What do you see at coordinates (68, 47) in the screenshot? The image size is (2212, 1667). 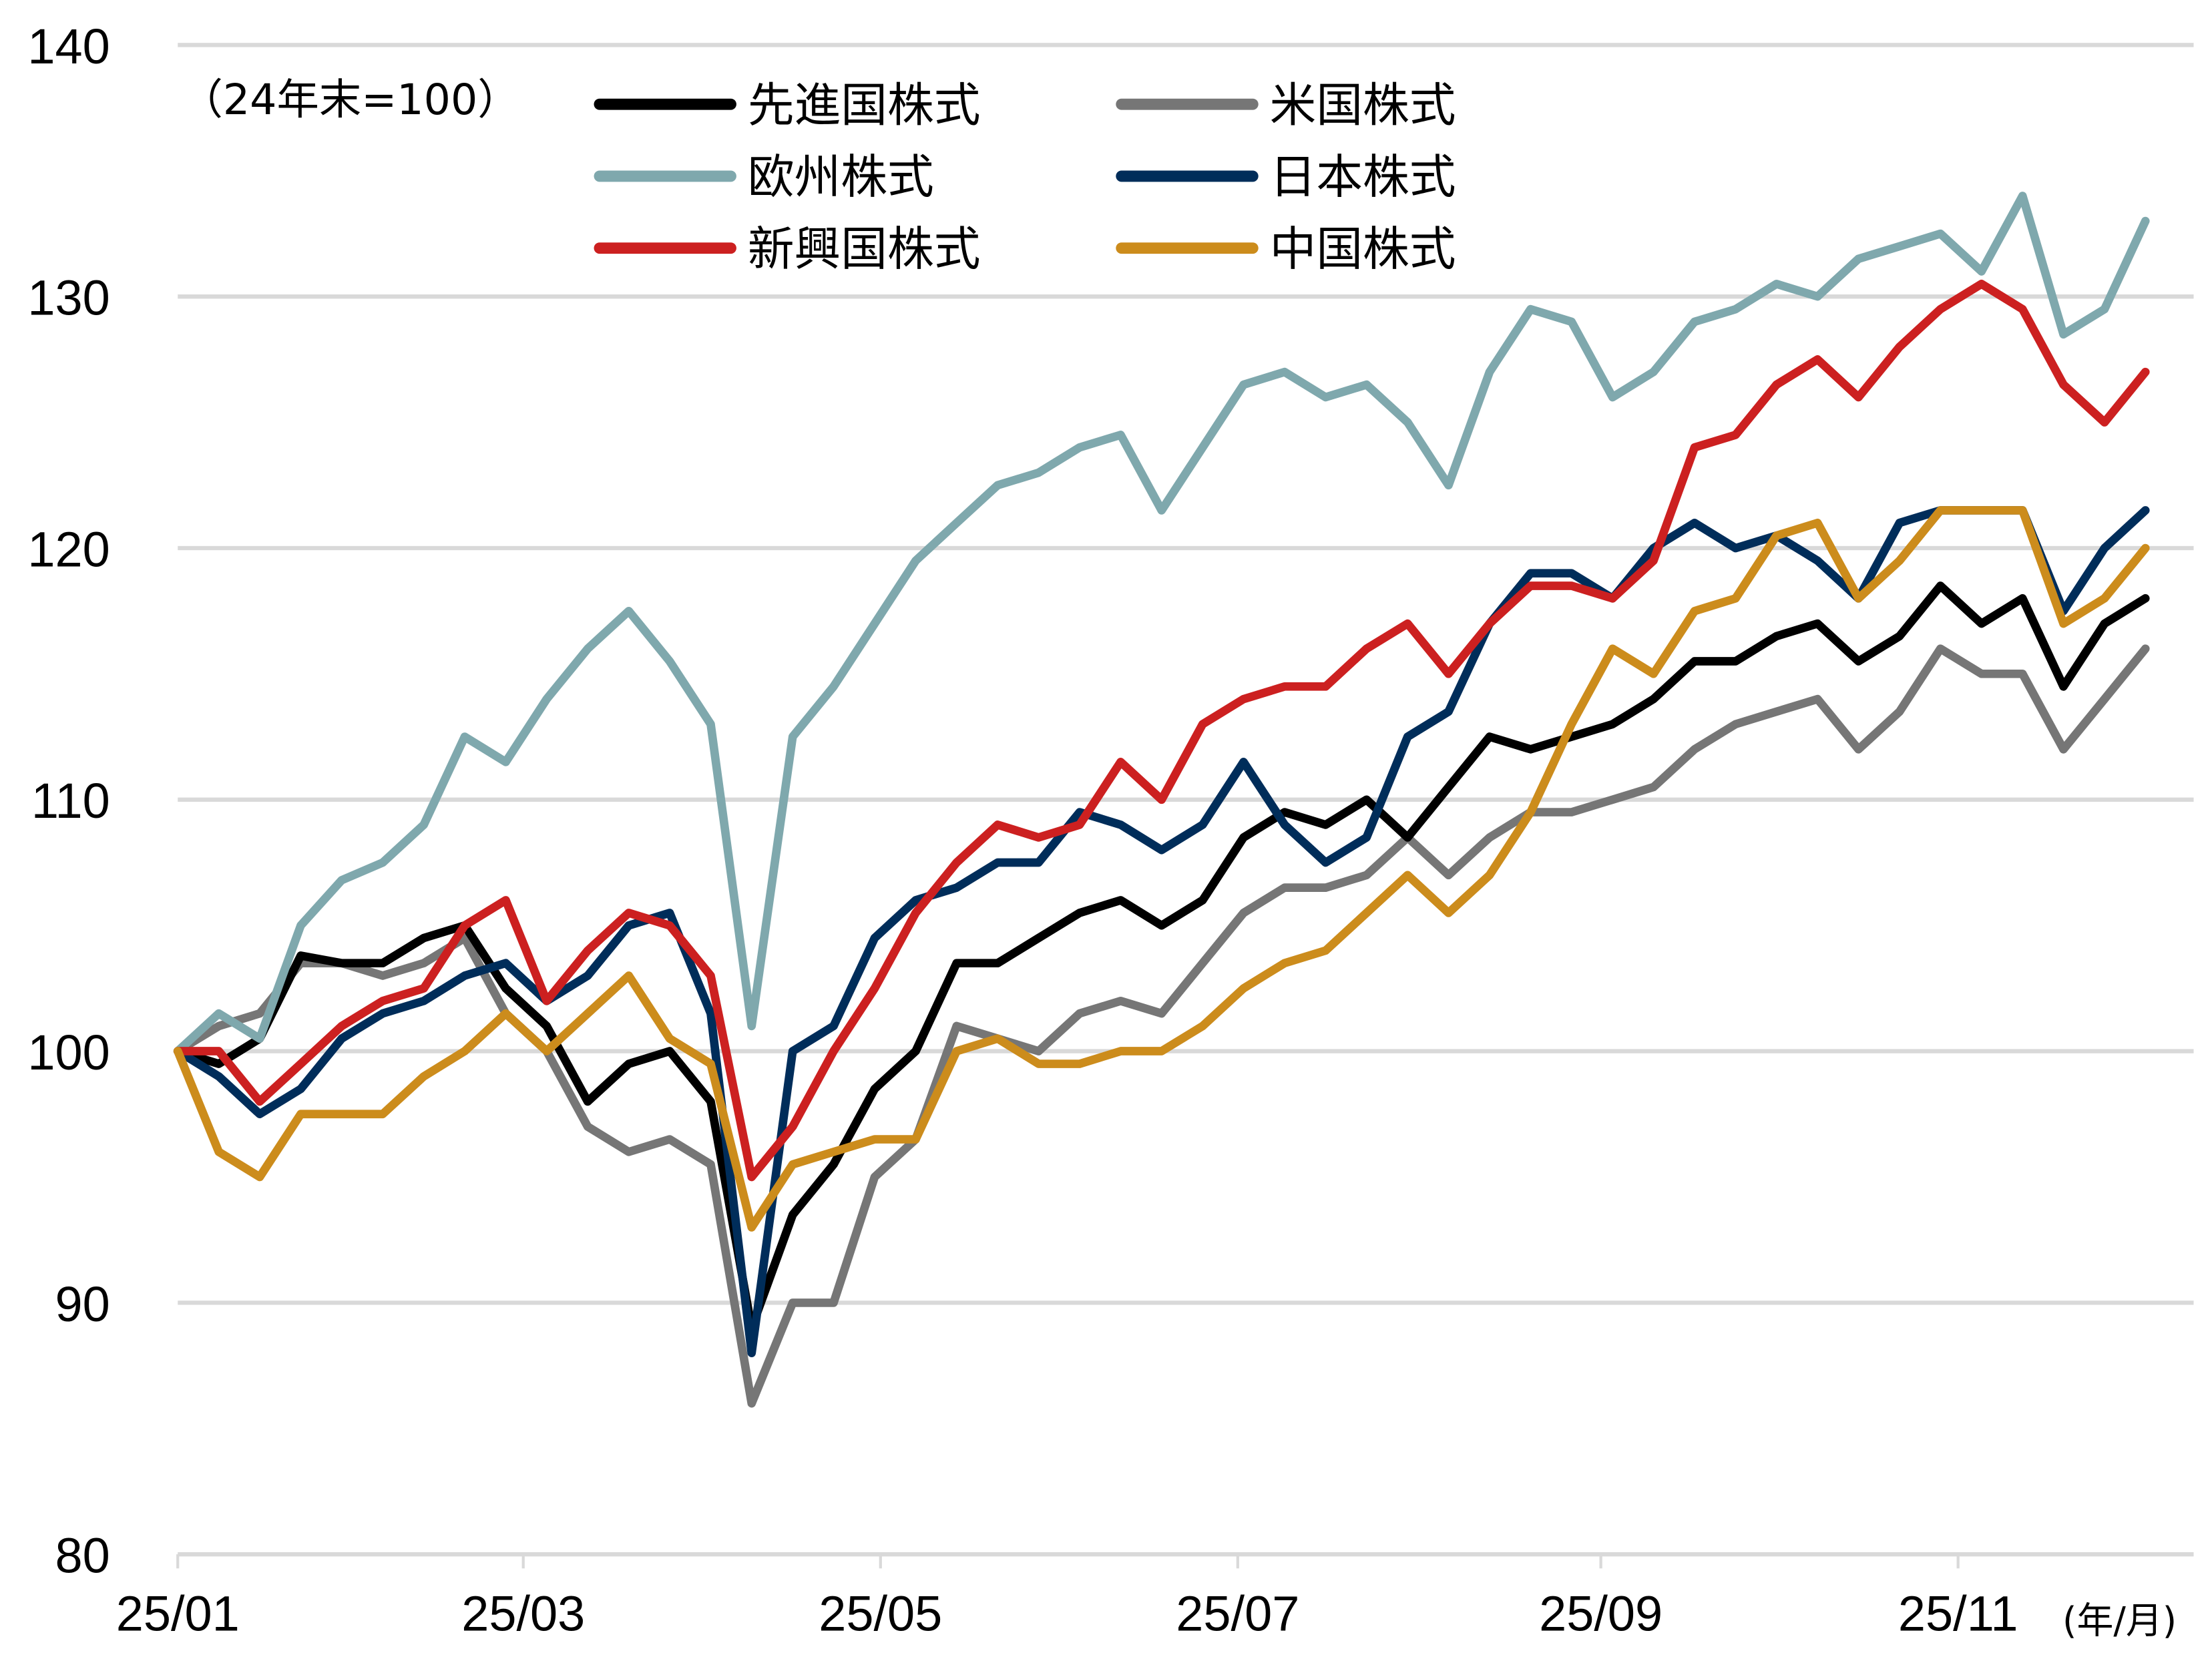 I see `y-tick-label: 140` at bounding box center [68, 47].